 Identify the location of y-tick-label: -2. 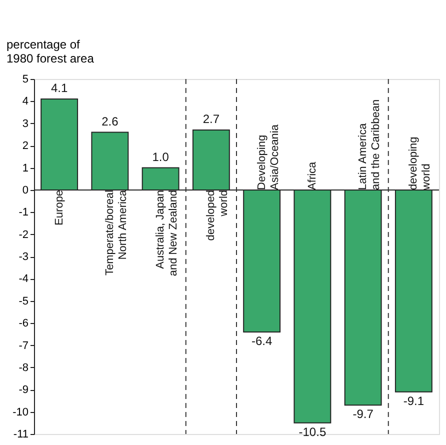
(23, 234).